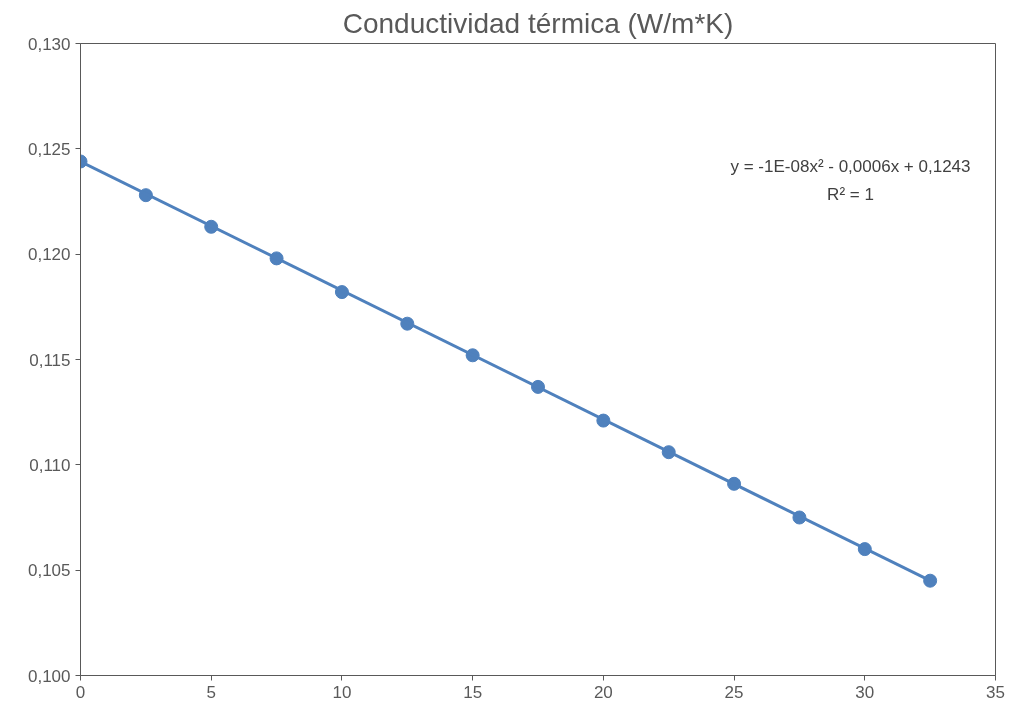 This screenshot has height=722, width=1027. I want to click on x-tick-label: 20, so click(603, 692).